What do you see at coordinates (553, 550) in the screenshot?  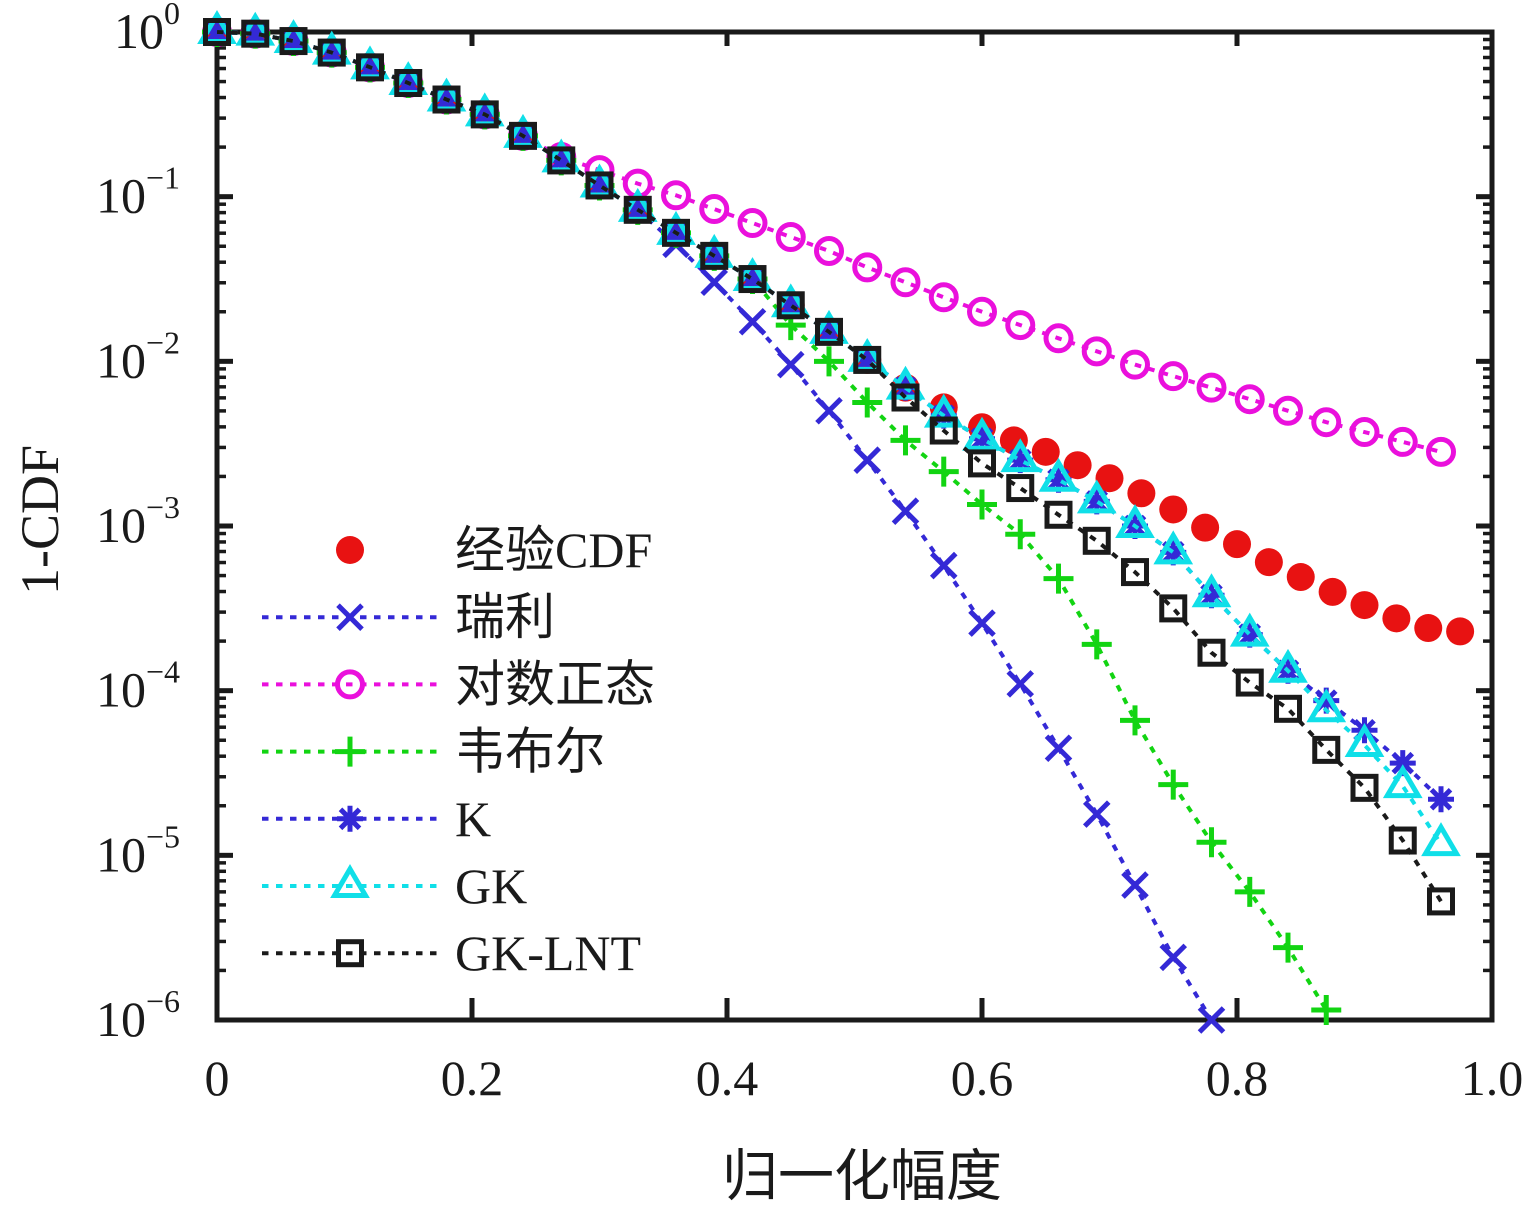 I see `legend-label-empirical-cdf: 经验CDF` at bounding box center [553, 550].